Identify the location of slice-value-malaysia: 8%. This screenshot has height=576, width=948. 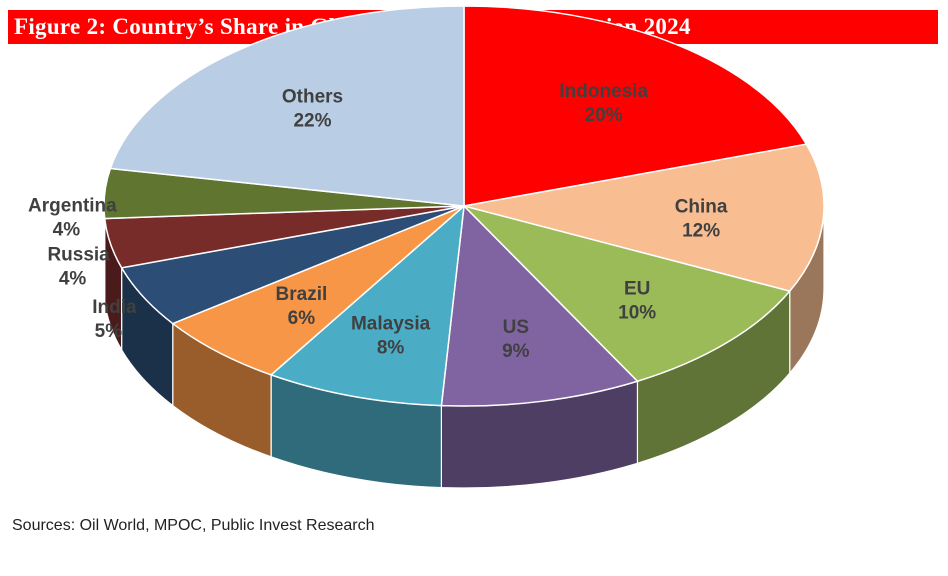
(391, 348).